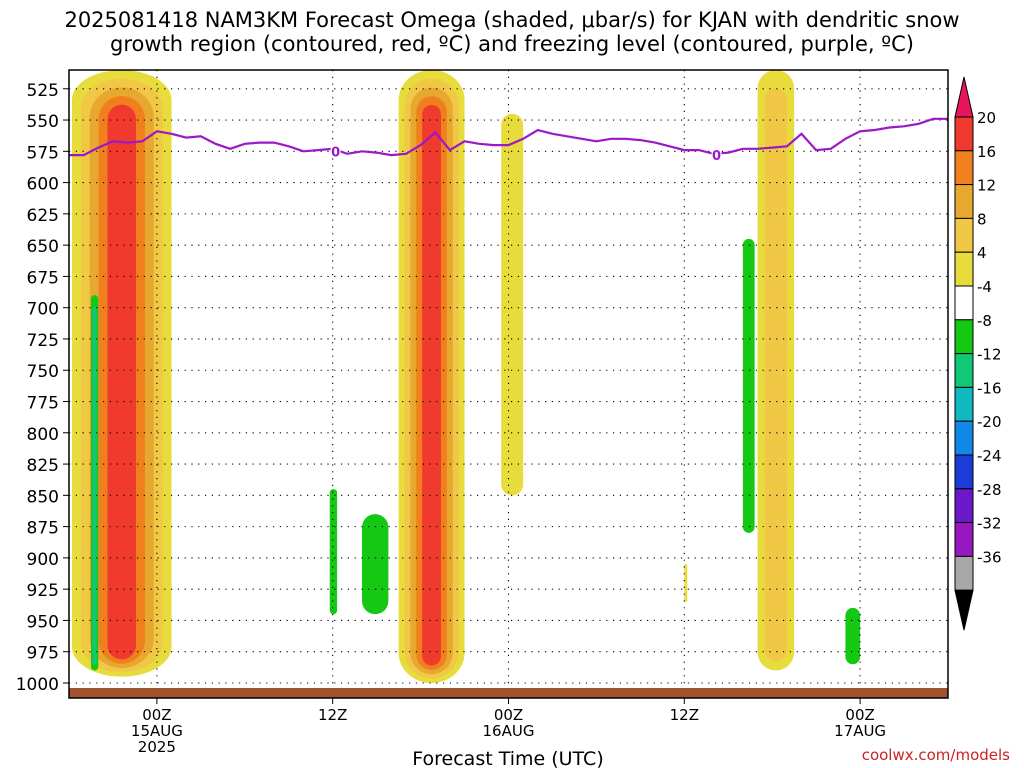 The width and height of the screenshot is (1024, 768). I want to click on y-tick-label: 725, so click(43, 341).